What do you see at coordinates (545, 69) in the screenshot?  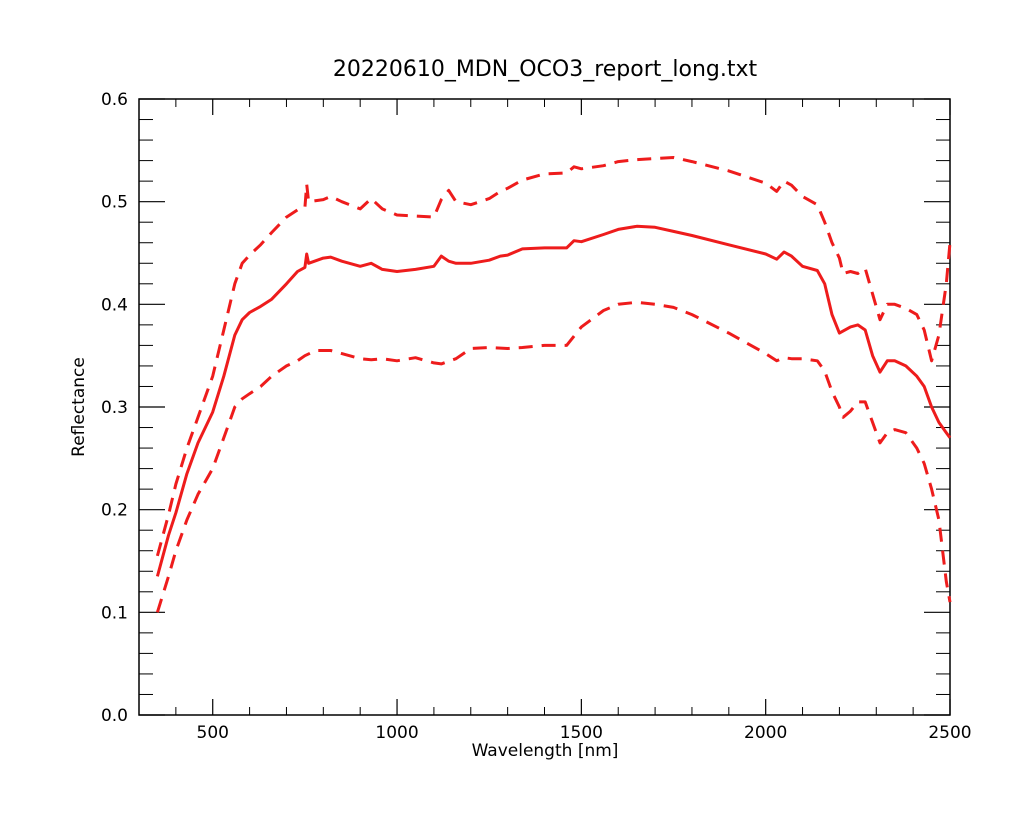 I see `chart-title: 20220610_MDN_OCO3_report_long.txt` at bounding box center [545, 69].